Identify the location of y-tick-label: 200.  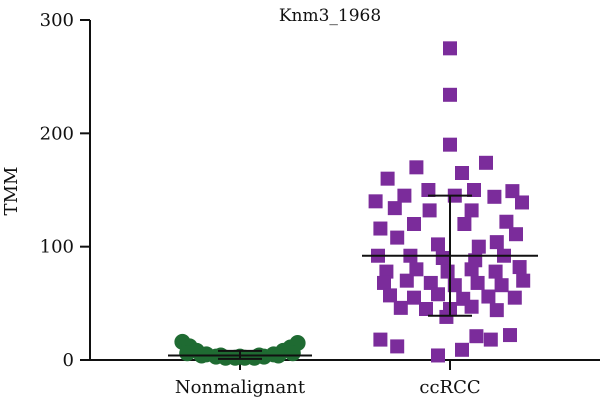
(57, 133).